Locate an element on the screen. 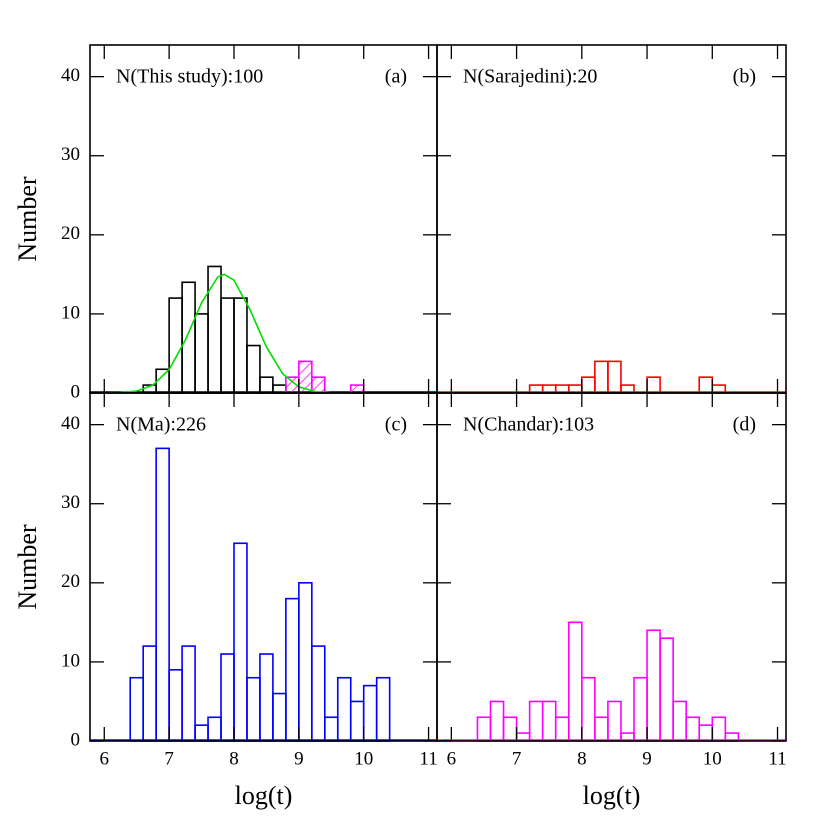  panel-annotation: N(This study):100 is located at coordinates (189, 77).